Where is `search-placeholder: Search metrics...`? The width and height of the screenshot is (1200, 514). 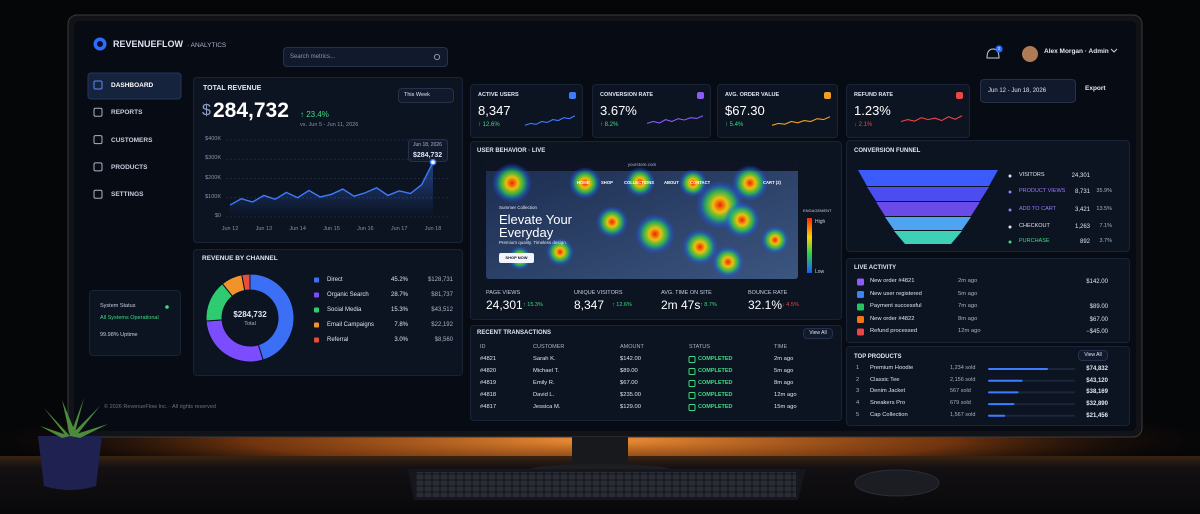
search-placeholder: Search metrics... is located at coordinates (313, 57).